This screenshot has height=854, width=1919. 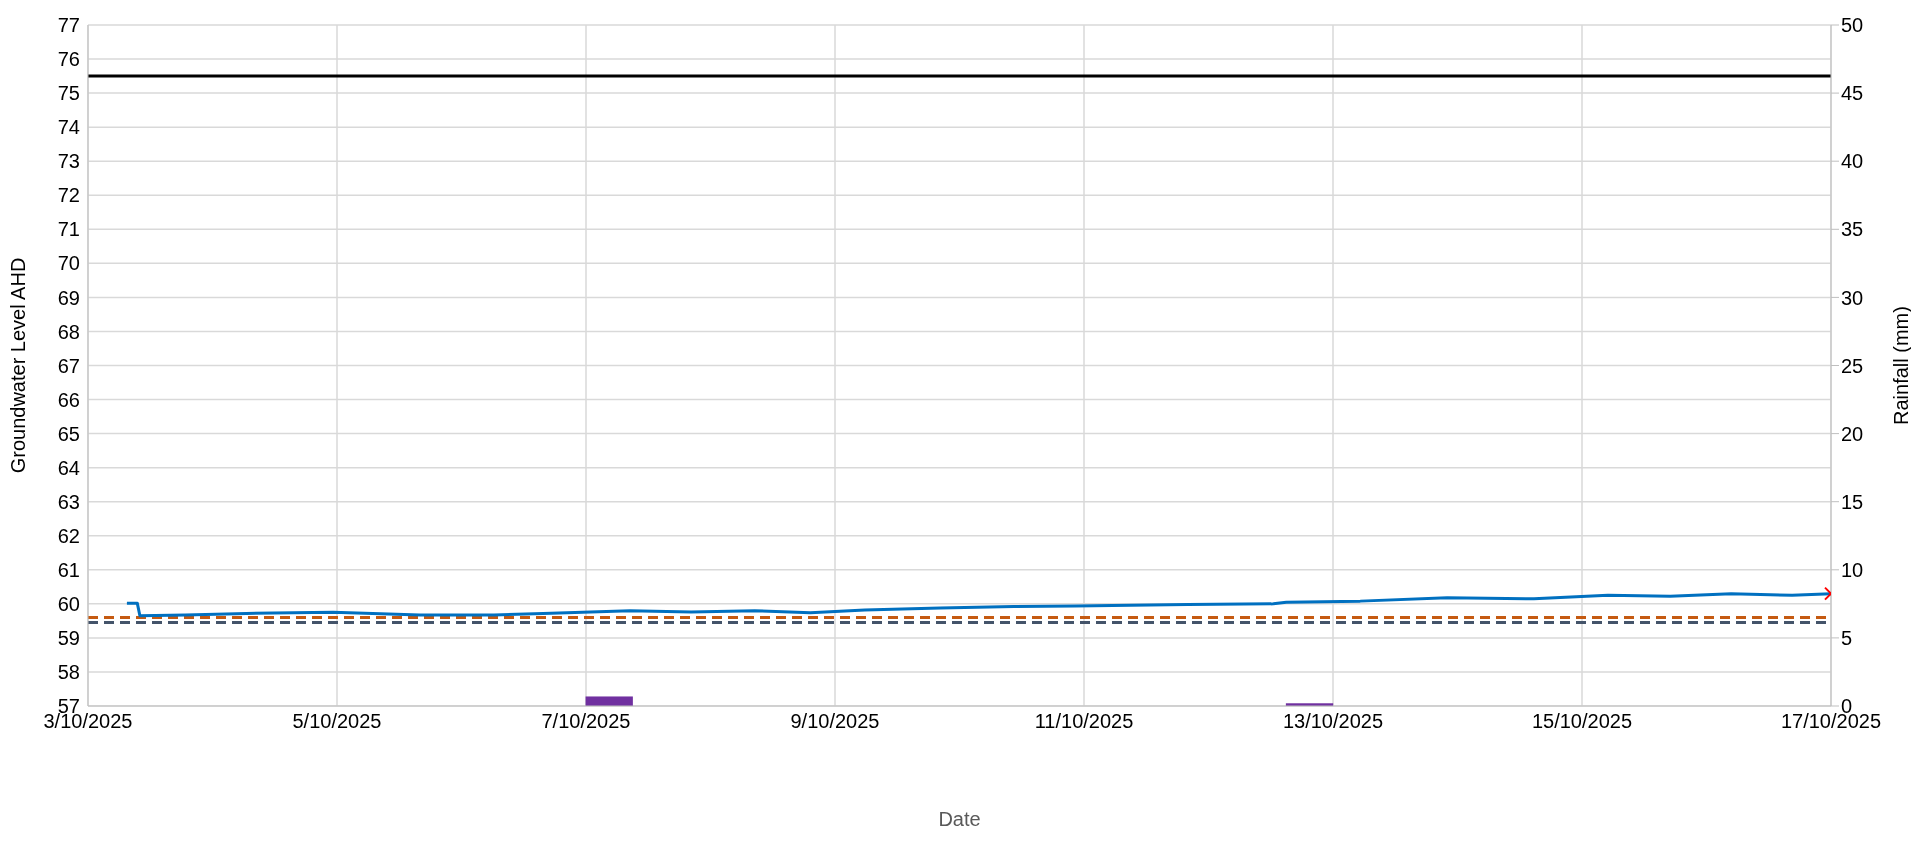 What do you see at coordinates (68, 603) in the screenshot?
I see `y-tick-label: 60` at bounding box center [68, 603].